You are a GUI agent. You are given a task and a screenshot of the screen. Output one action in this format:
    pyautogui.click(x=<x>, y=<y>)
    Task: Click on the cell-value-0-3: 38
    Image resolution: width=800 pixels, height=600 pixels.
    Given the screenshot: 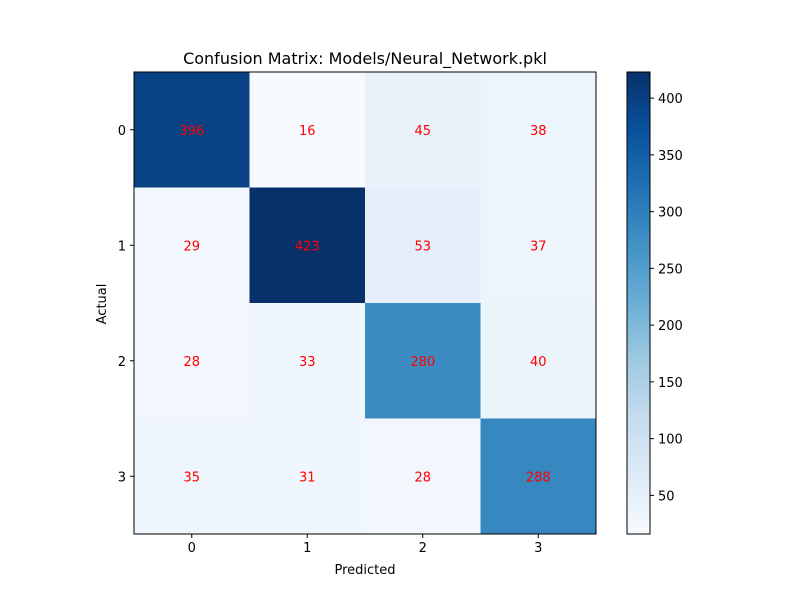 What is the action you would take?
    pyautogui.click(x=538, y=131)
    